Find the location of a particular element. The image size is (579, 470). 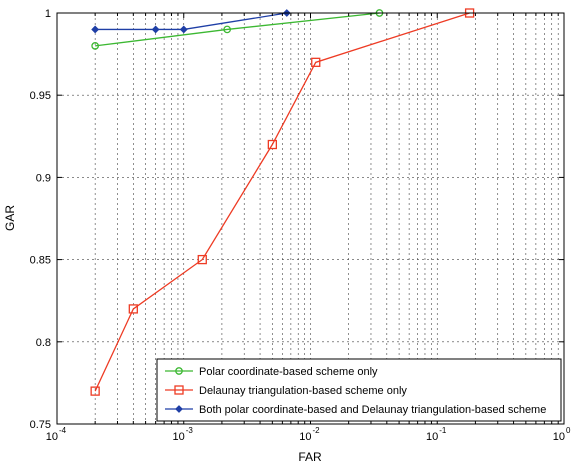

y-tick-label: 1 is located at coordinates (48, 14).